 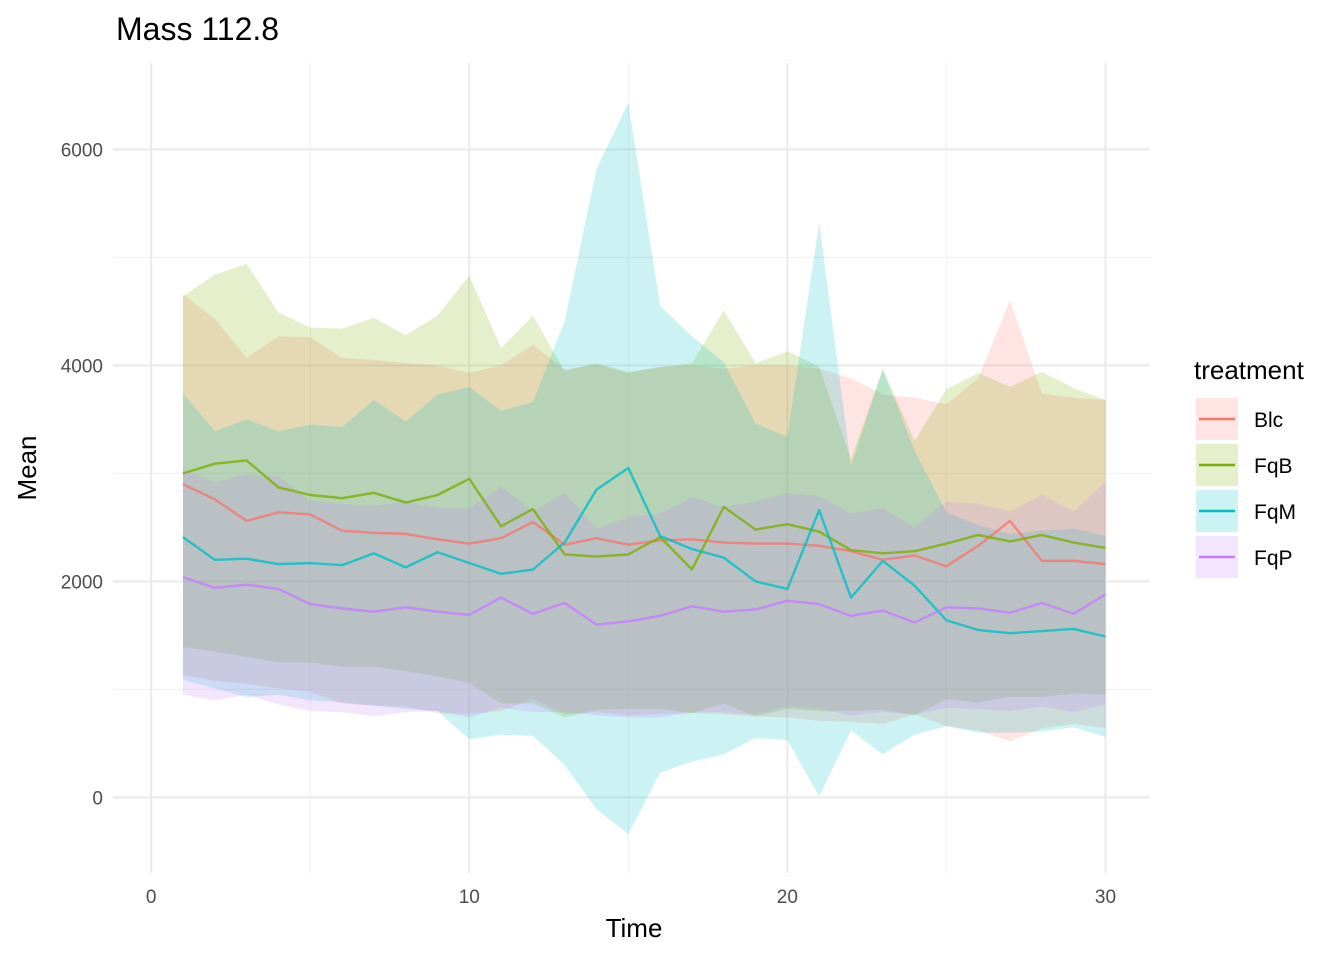 What do you see at coordinates (469, 897) in the screenshot?
I see `x-tick-label: 10` at bounding box center [469, 897].